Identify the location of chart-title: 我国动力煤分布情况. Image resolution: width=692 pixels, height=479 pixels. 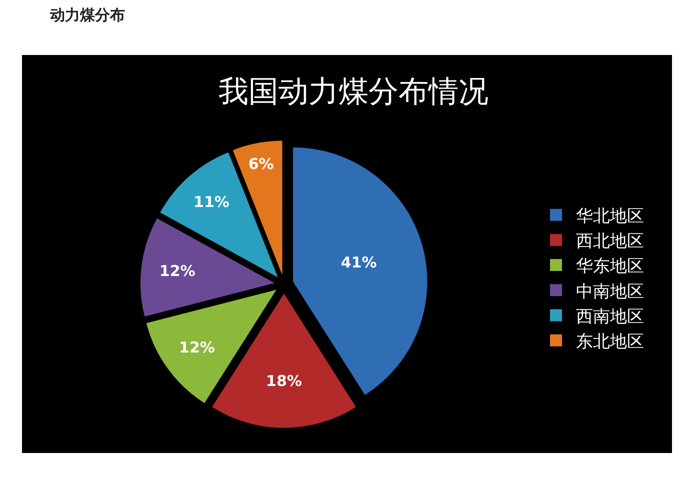
(353, 92).